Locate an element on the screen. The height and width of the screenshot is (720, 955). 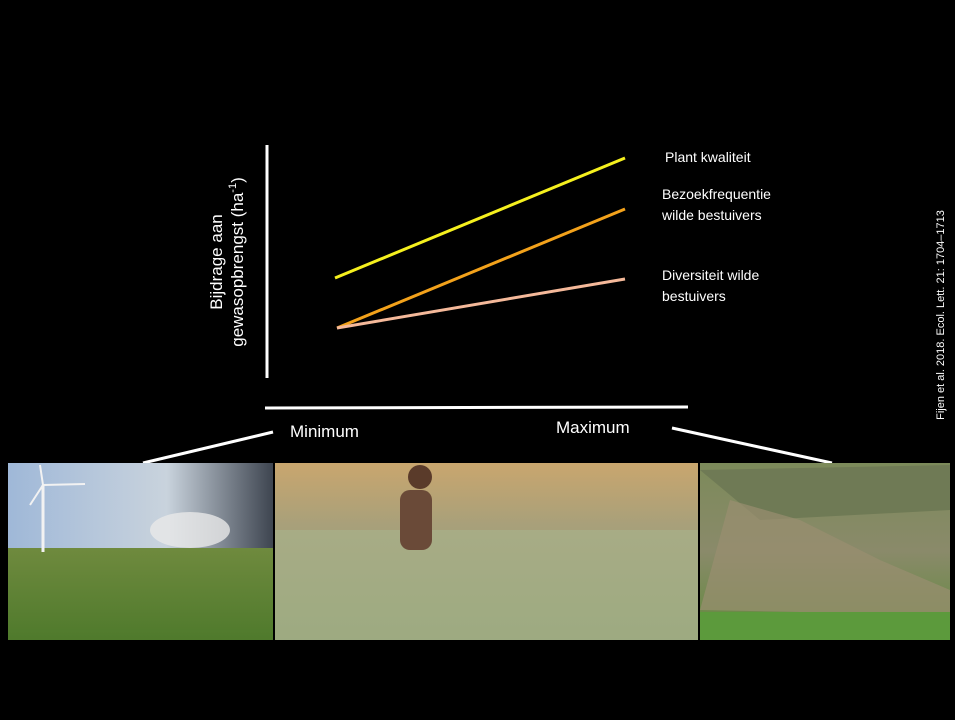
y-axis-label: Bijdrage aan gewasopbrengst (ha-1) is located at coordinates (227, 262).